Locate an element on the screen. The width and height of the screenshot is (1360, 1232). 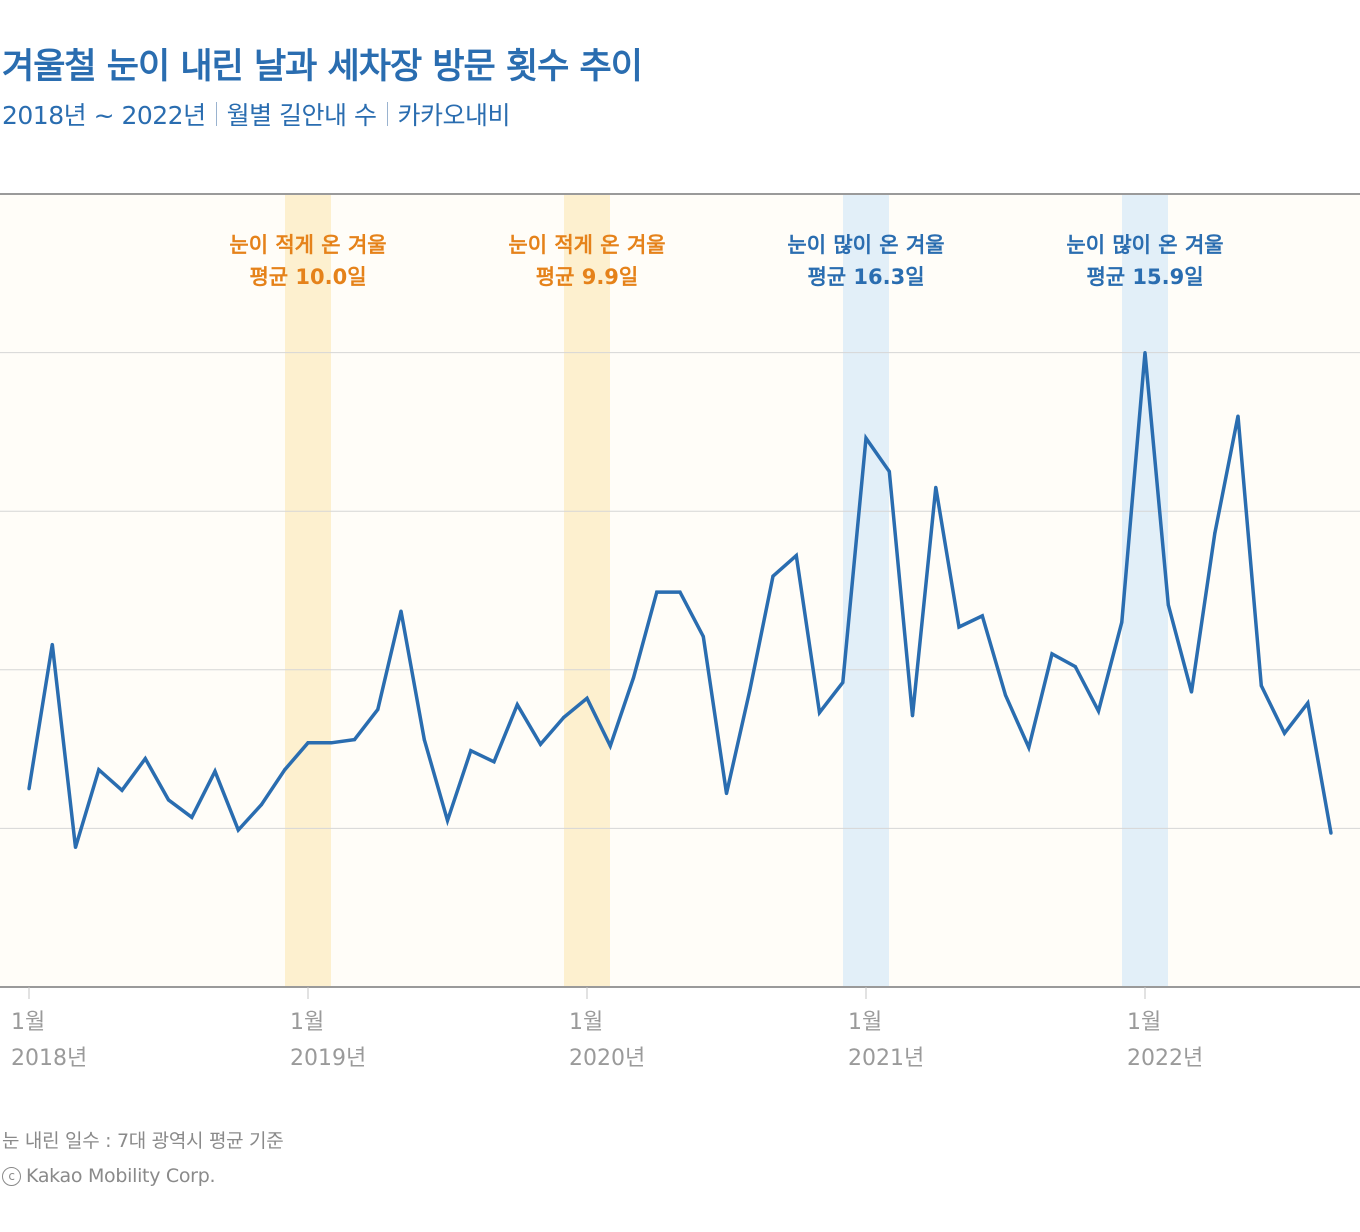
band-label-average: 평균 10.0일 is located at coordinates (307, 277).